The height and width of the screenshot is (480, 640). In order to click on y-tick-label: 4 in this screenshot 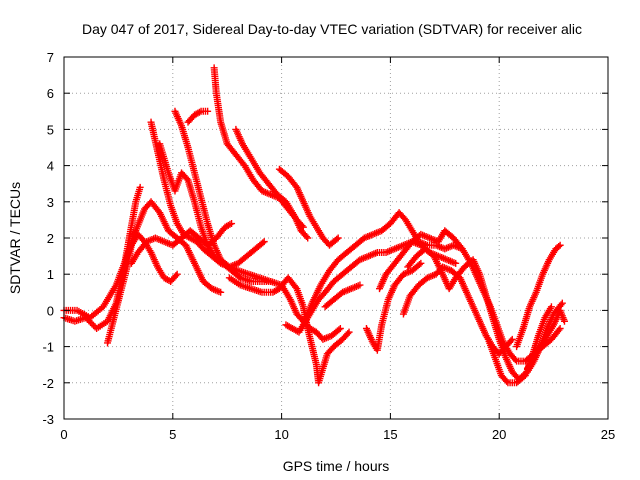, I will do `click(50, 166)`.